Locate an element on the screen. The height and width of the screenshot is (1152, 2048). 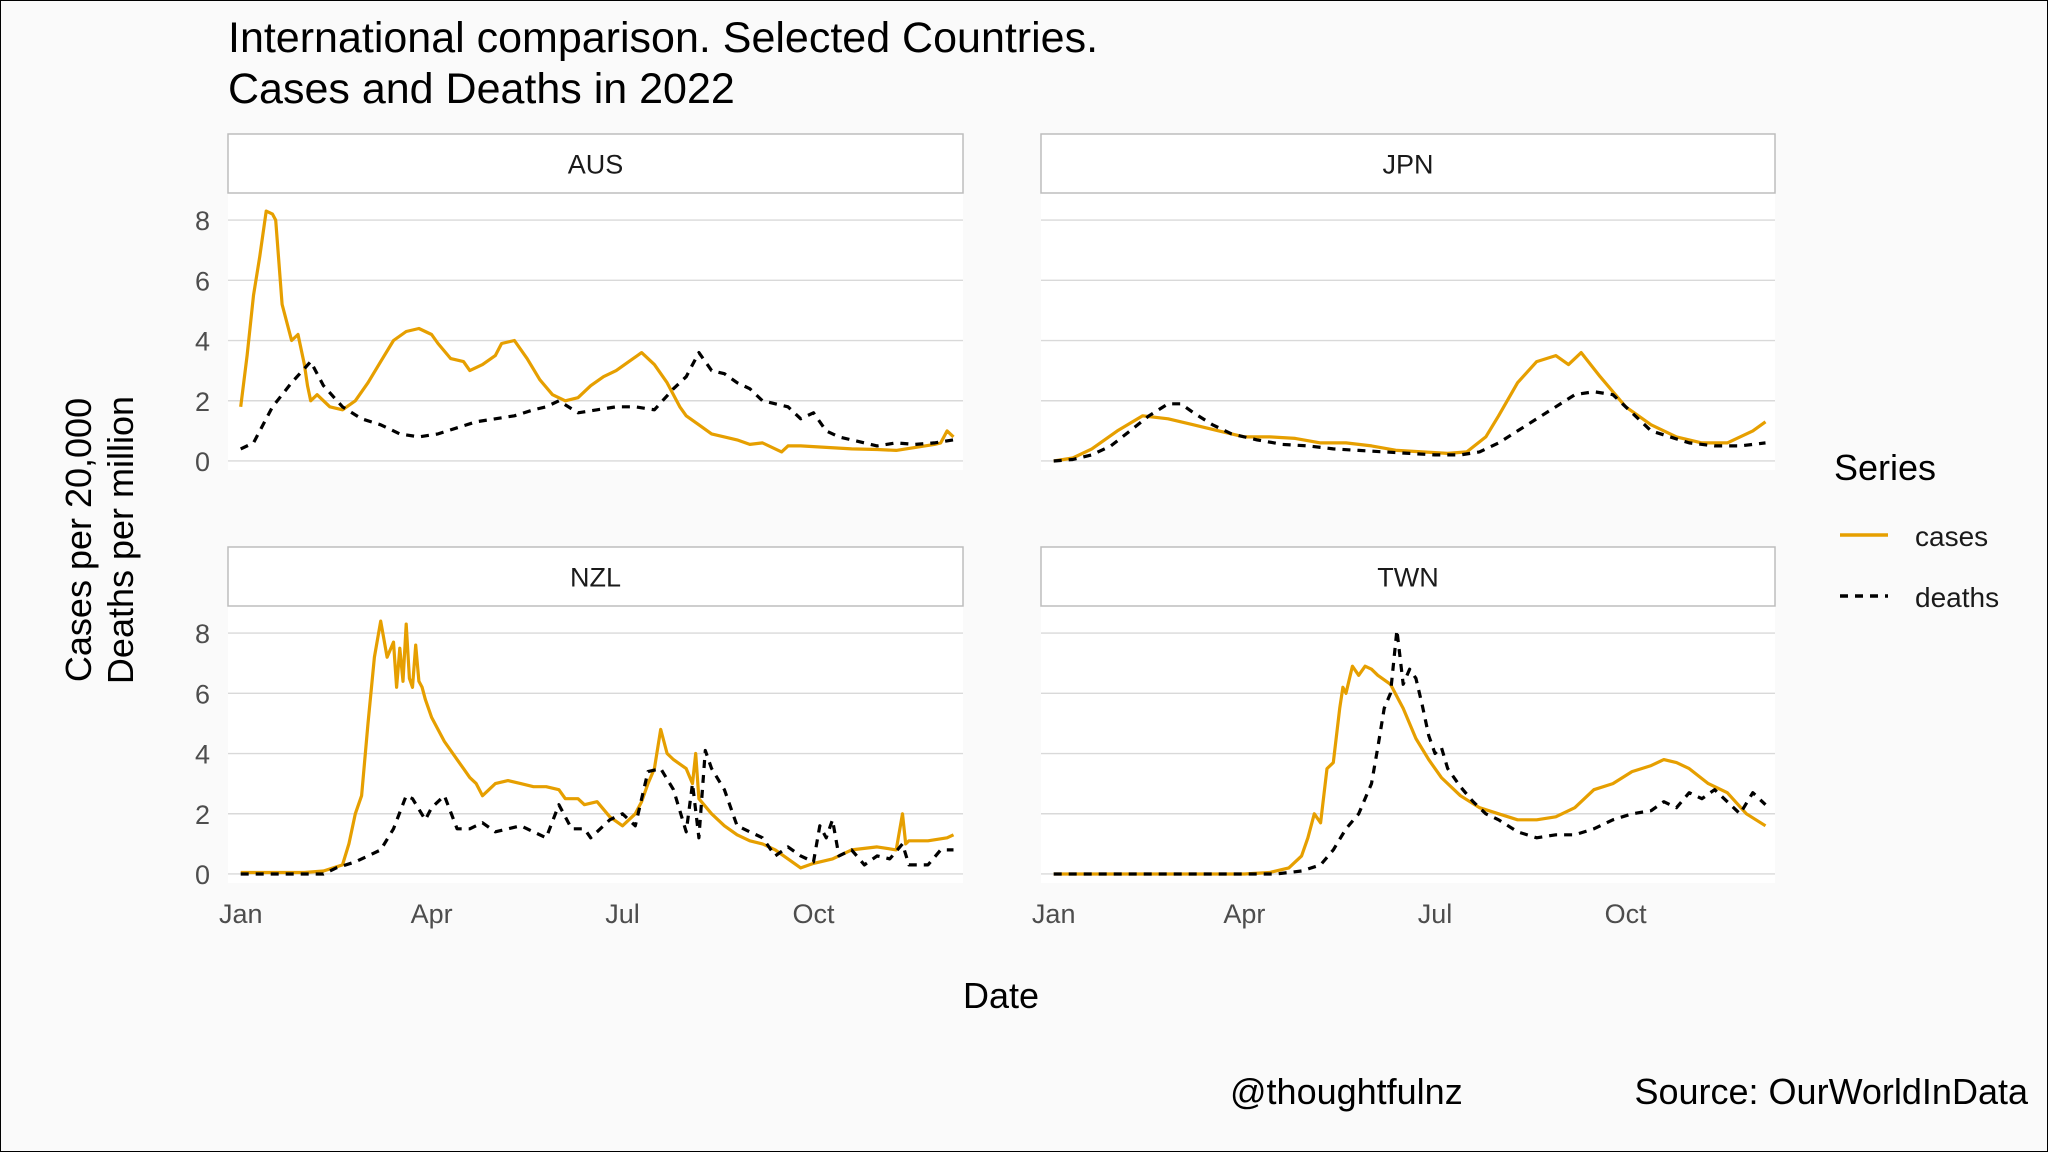
panel-background-aus is located at coordinates (595, 331).